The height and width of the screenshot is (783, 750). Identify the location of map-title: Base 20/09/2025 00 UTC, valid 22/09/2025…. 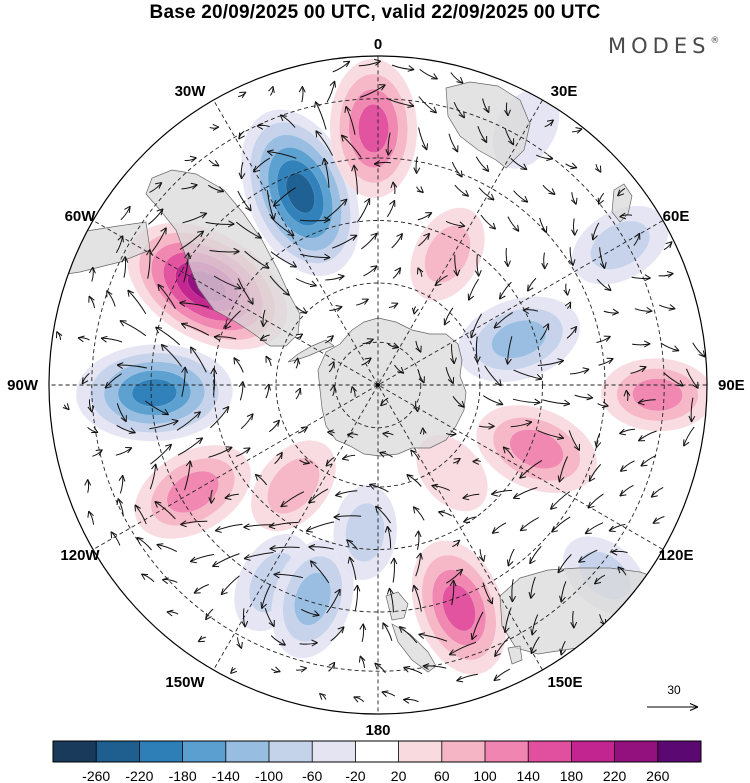
(375, 12).